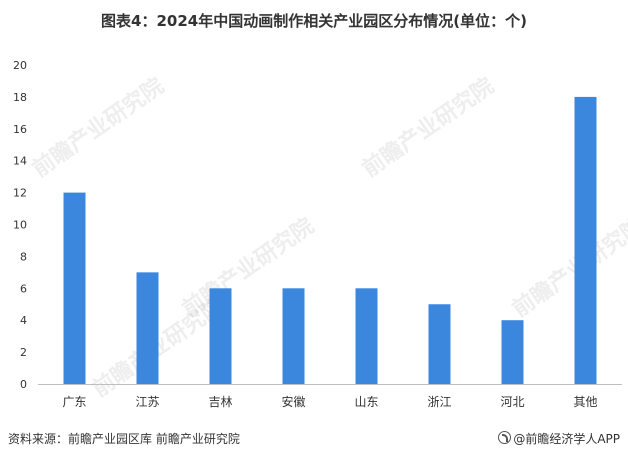 This screenshot has height=459, width=628. I want to click on x-tick-label: 山东, so click(366, 402).